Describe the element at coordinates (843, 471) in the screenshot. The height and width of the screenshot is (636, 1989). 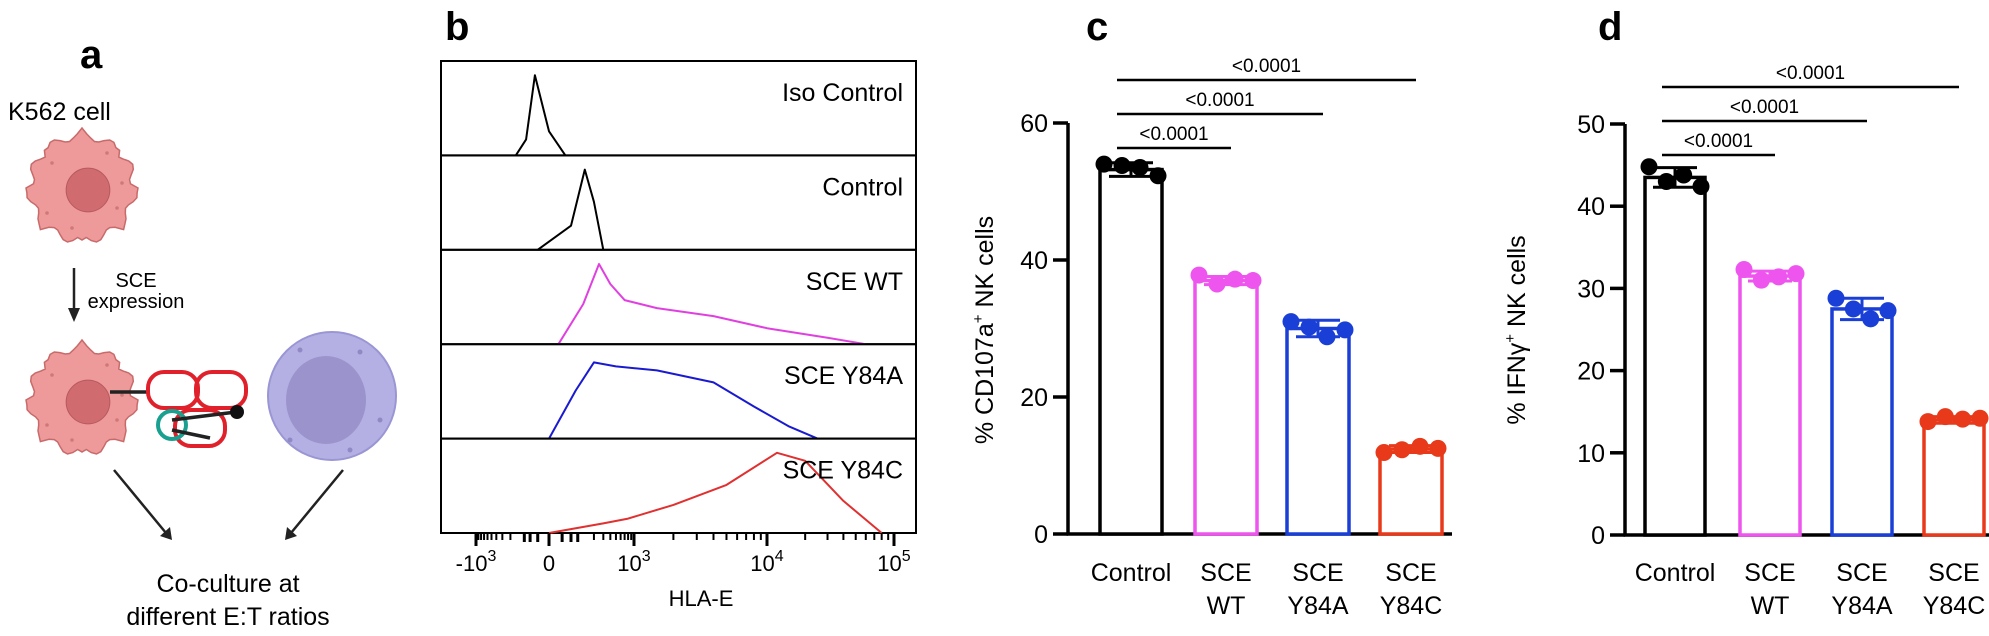
I see `sample-label: SCE Y84C` at that location.